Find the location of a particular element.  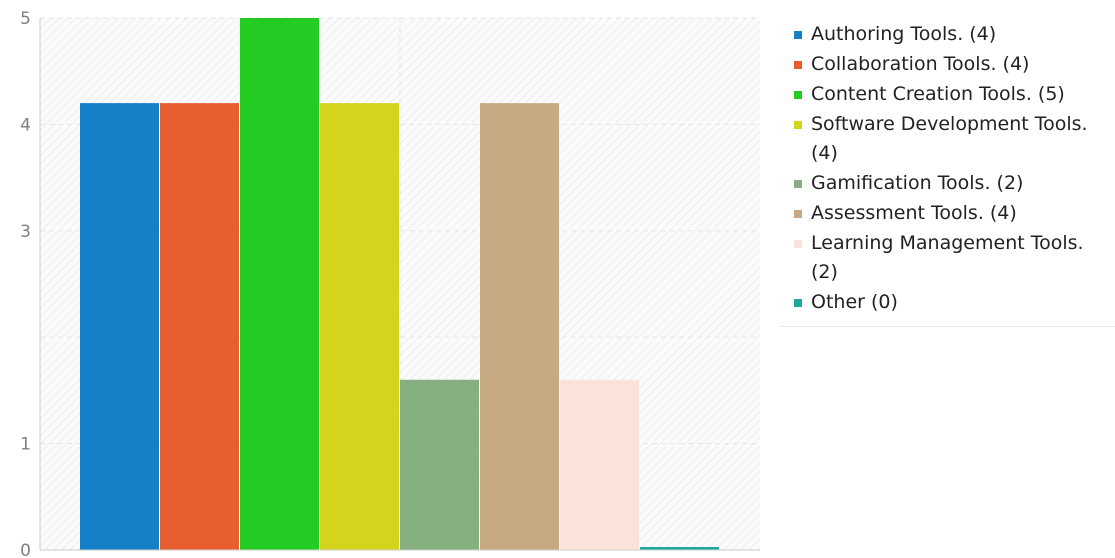

legend-label: Authoring Tools. (4) is located at coordinates (904, 34).